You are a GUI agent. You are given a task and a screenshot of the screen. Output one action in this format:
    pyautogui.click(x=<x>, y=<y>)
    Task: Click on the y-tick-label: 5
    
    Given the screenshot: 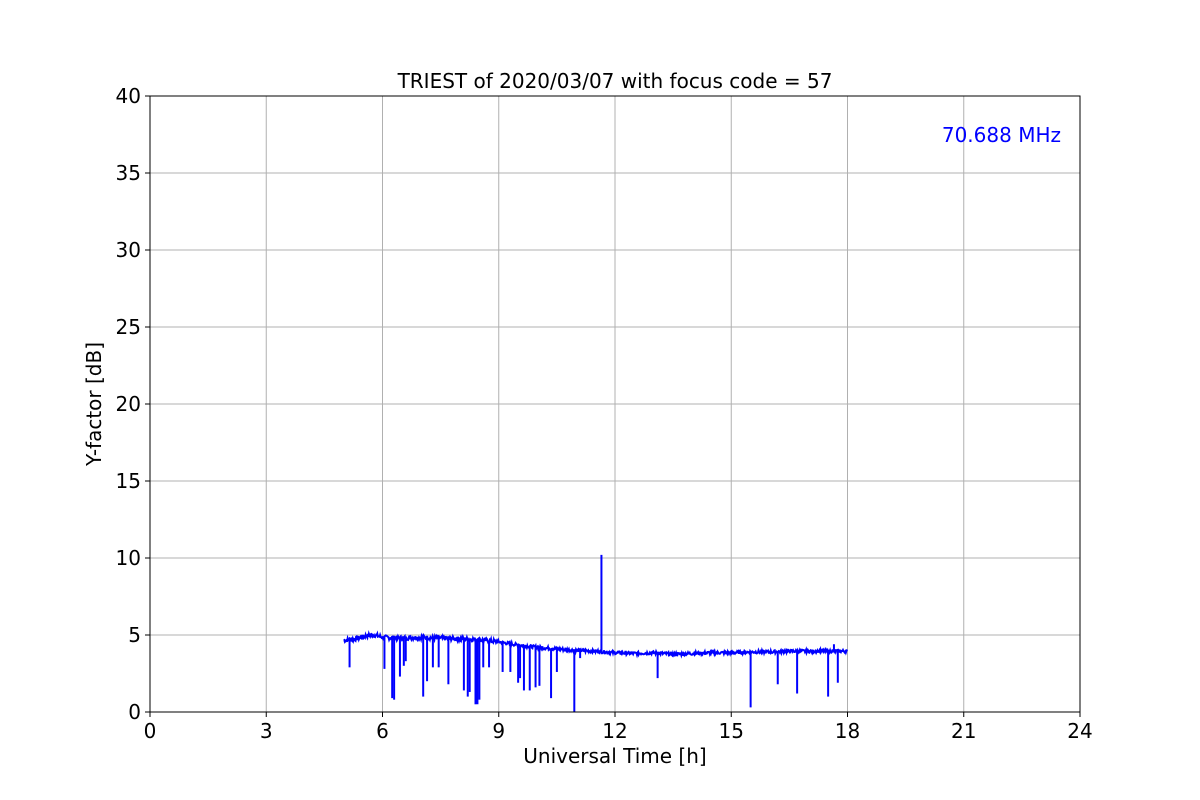 What is the action you would take?
    pyautogui.click(x=134, y=635)
    